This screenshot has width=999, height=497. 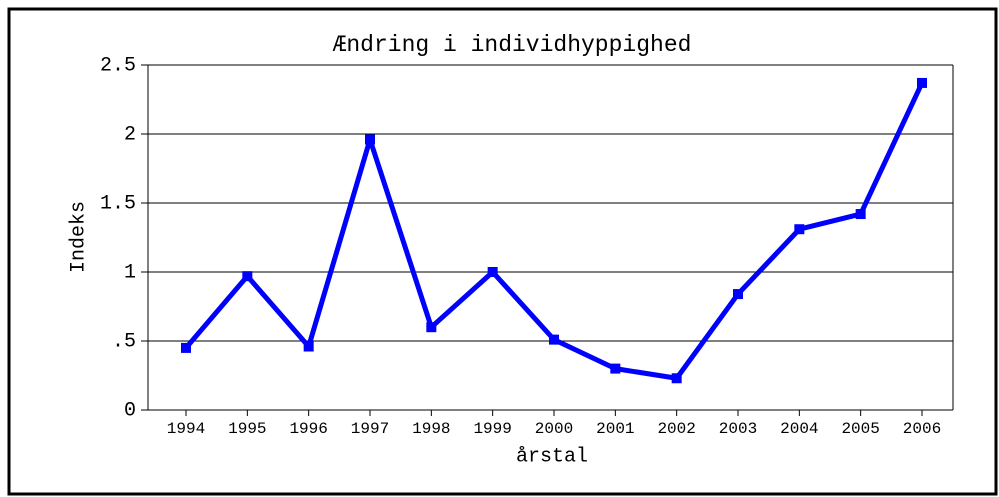 I want to click on x-tick-label: 1995, so click(x=247, y=429).